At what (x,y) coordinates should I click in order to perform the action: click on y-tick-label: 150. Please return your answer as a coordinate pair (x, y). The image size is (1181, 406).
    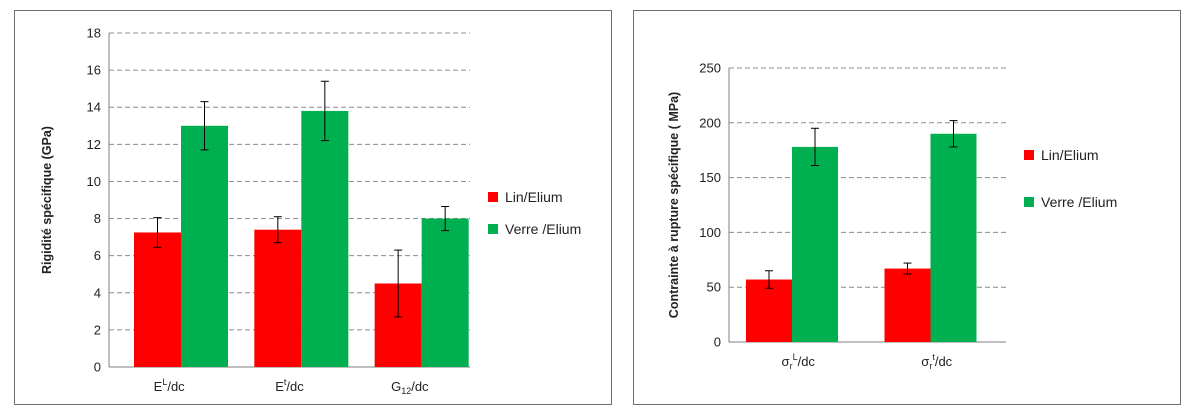
    Looking at the image, I should click on (710, 177).